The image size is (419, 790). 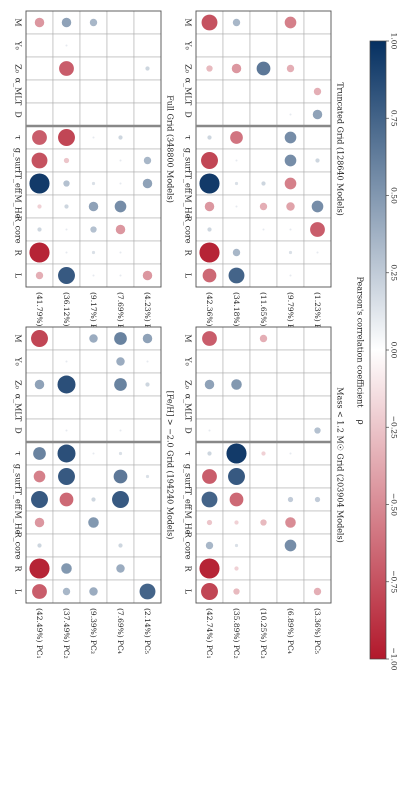 What do you see at coordinates (66, 91) in the screenshot?
I see `correlation-dot-PC₂-α_MLT` at bounding box center [66, 91].